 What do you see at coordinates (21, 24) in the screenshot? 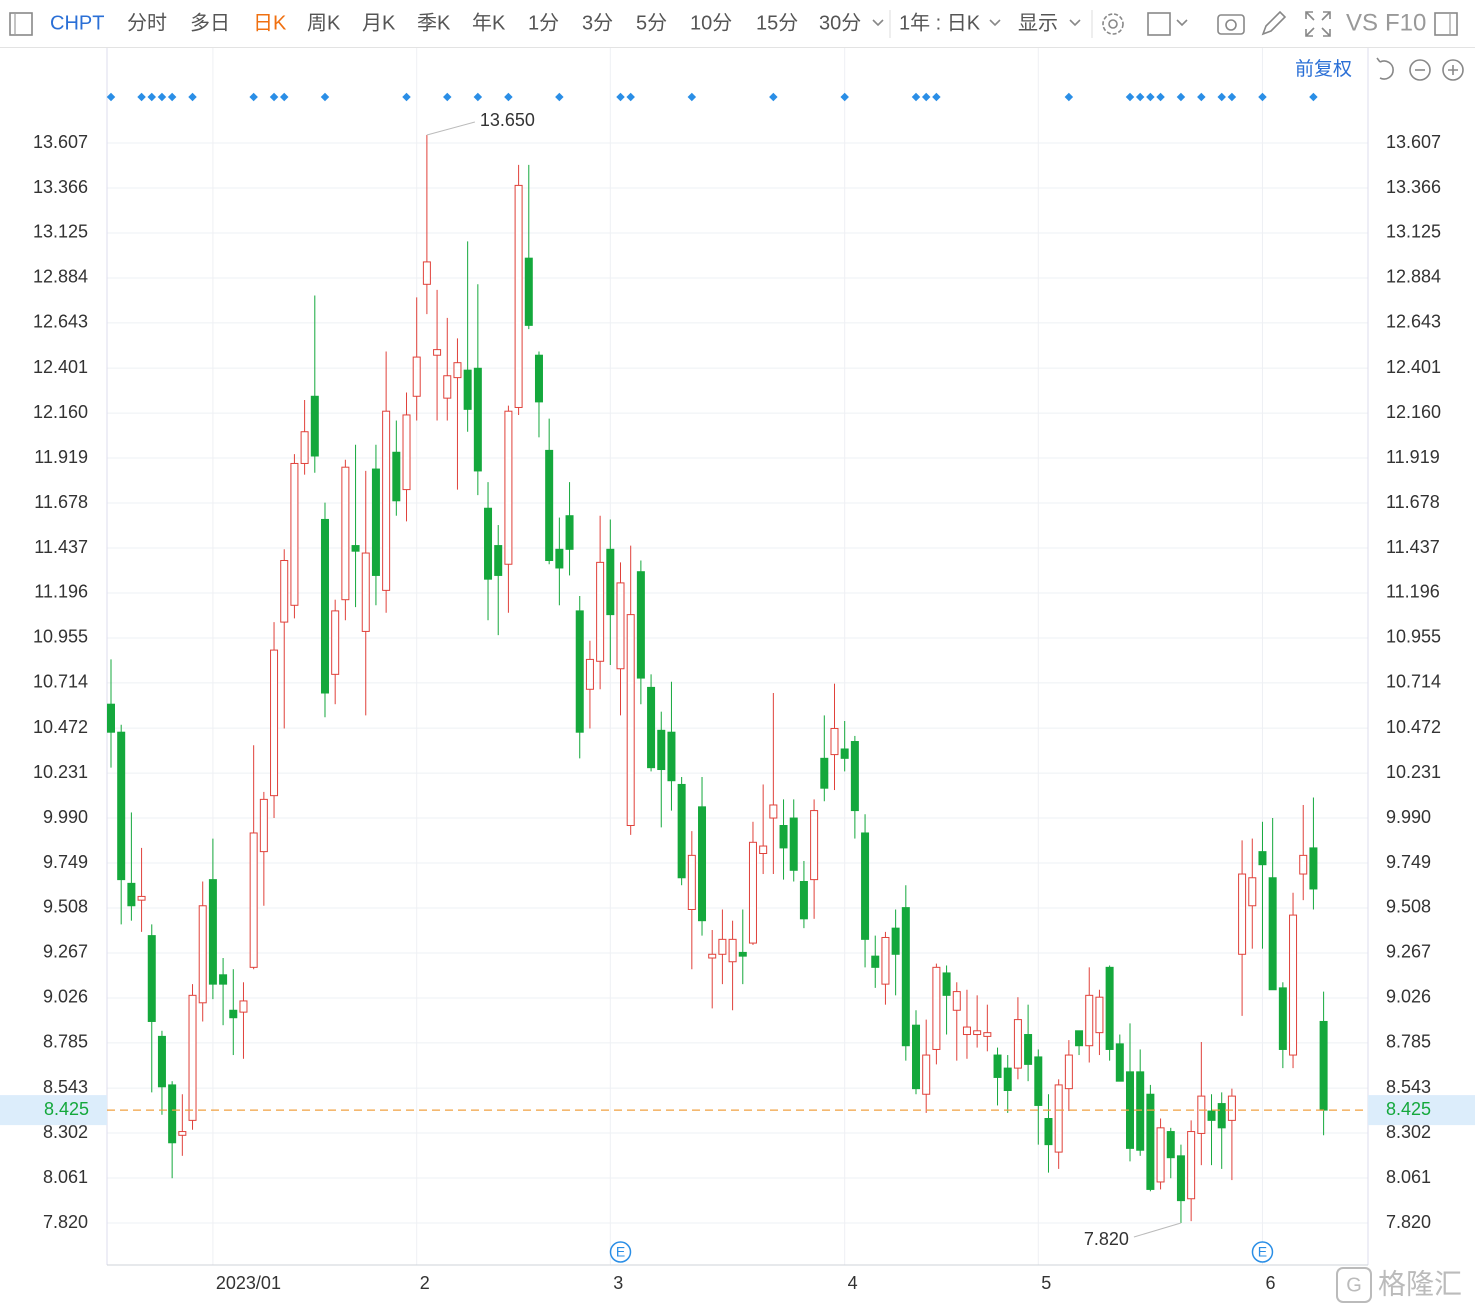
I see `sidebar-toggle` at bounding box center [21, 24].